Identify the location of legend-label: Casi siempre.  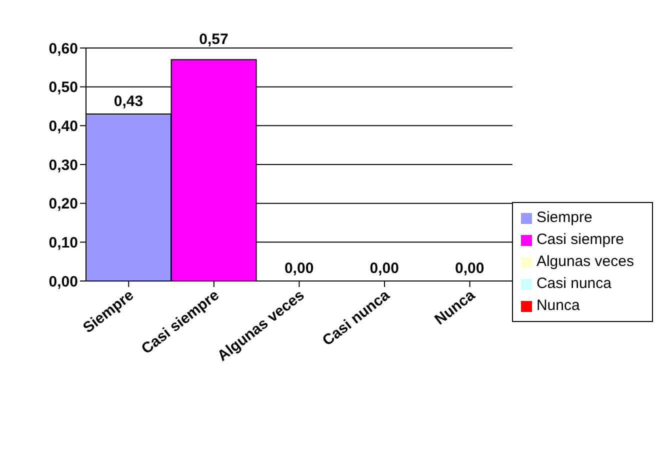
(580, 239).